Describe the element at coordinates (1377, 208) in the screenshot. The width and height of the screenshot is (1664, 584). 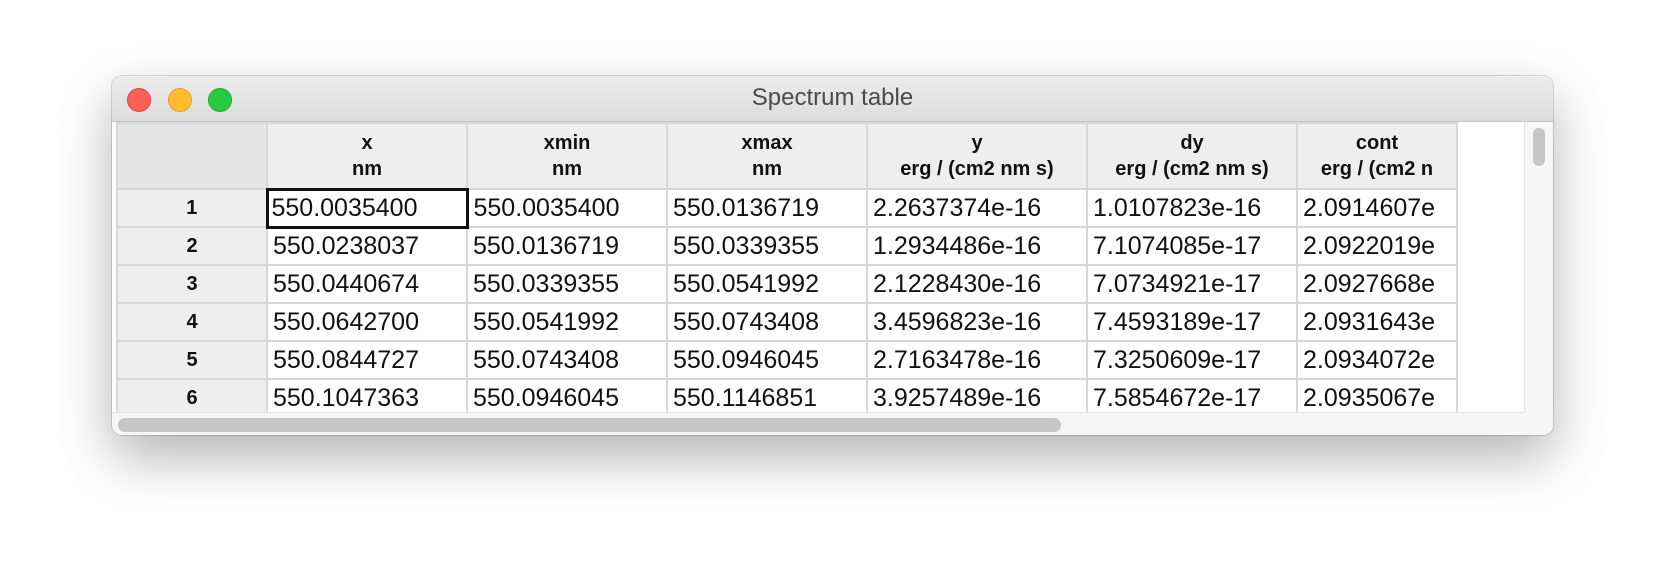
I see `table-cell: 2.0914607e` at that location.